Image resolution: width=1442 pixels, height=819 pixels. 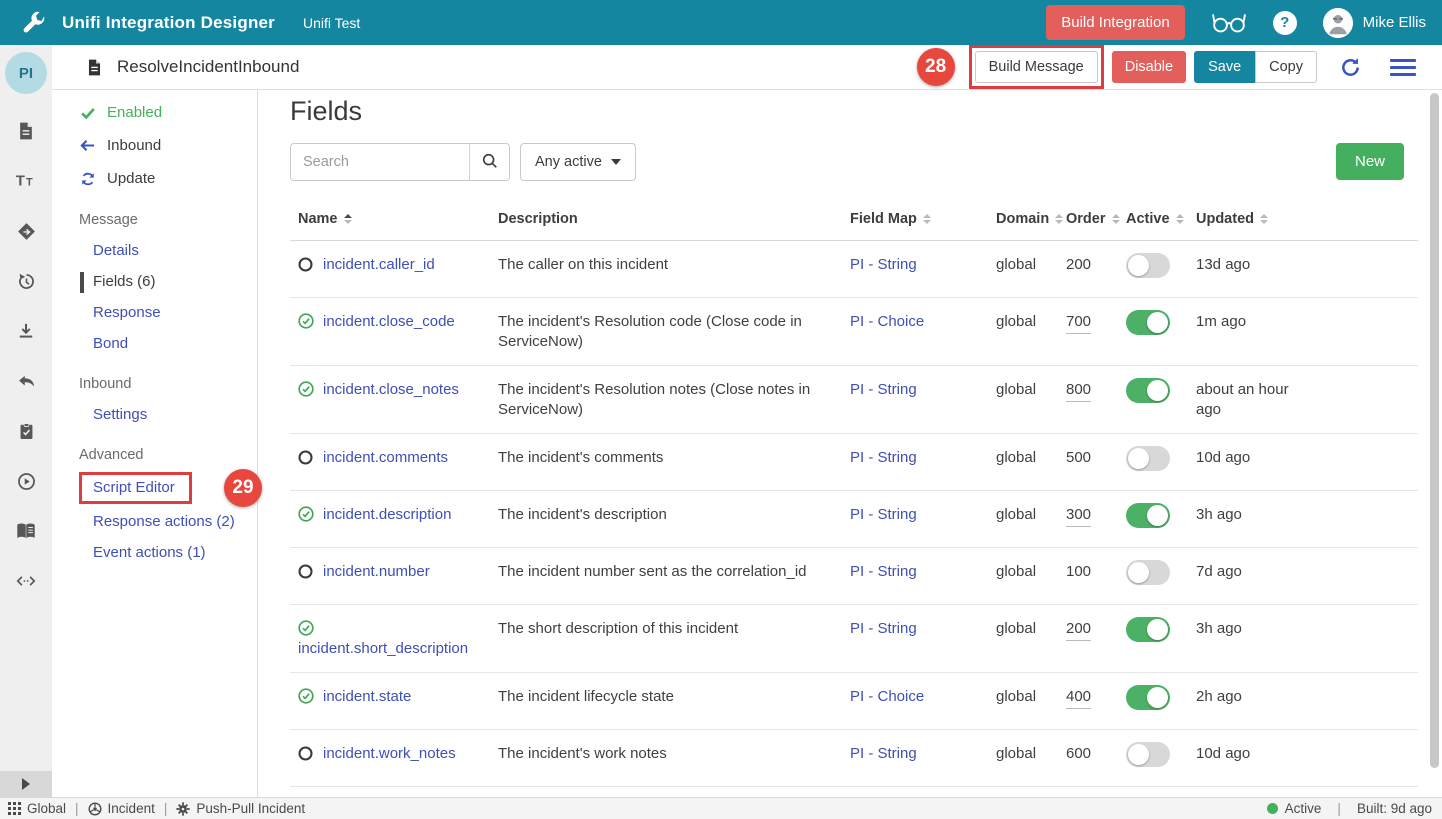 I want to click on field-order: 800, so click(x=1079, y=391).